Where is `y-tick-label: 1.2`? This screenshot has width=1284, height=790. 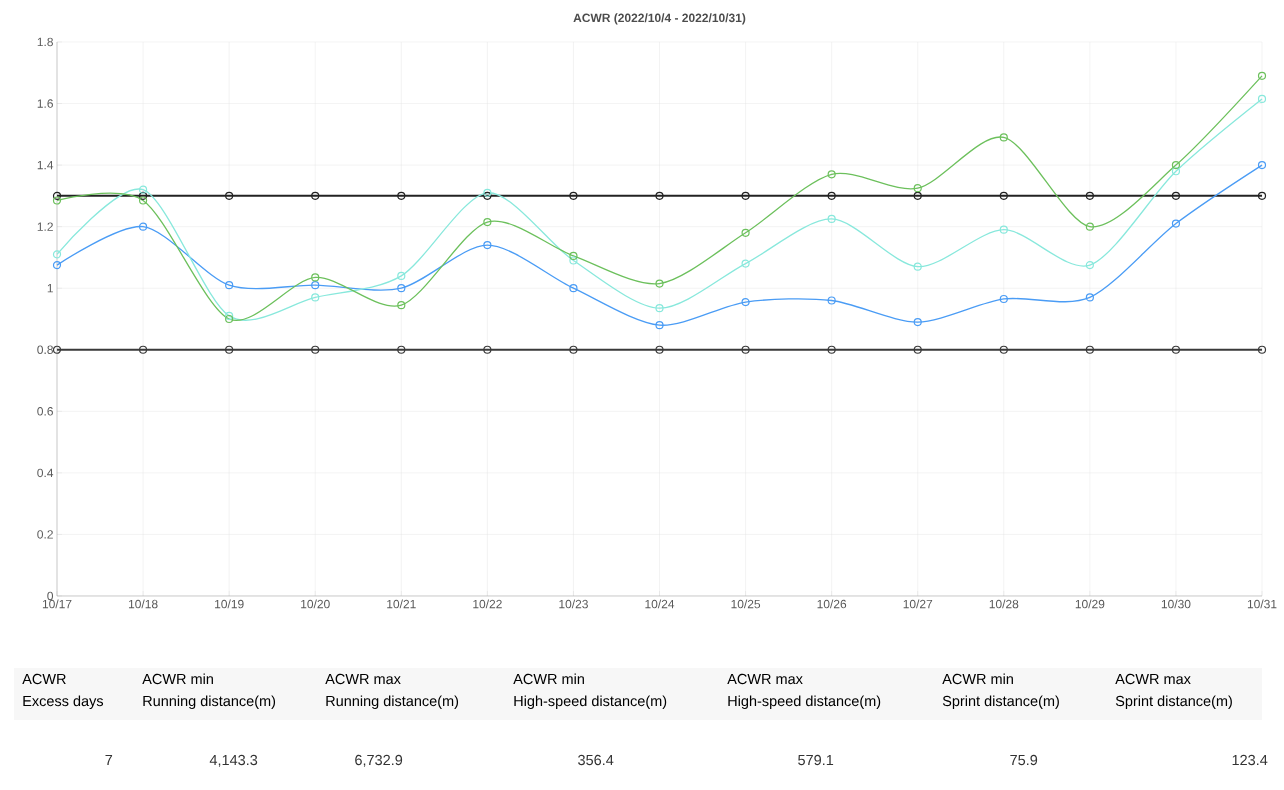 y-tick-label: 1.2 is located at coordinates (45, 226).